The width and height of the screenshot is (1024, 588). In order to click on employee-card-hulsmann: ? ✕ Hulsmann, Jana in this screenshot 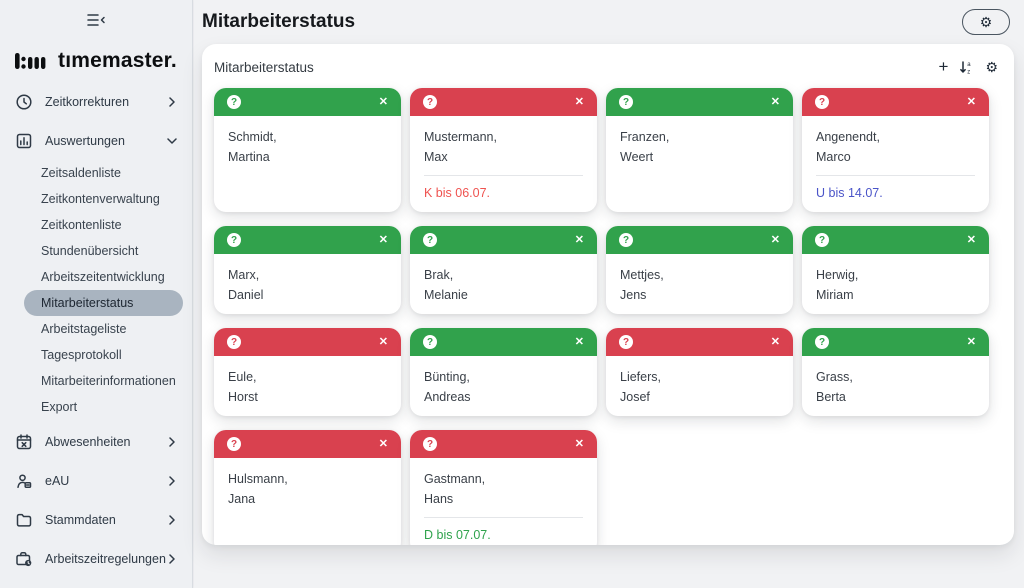, I will do `click(307, 487)`.